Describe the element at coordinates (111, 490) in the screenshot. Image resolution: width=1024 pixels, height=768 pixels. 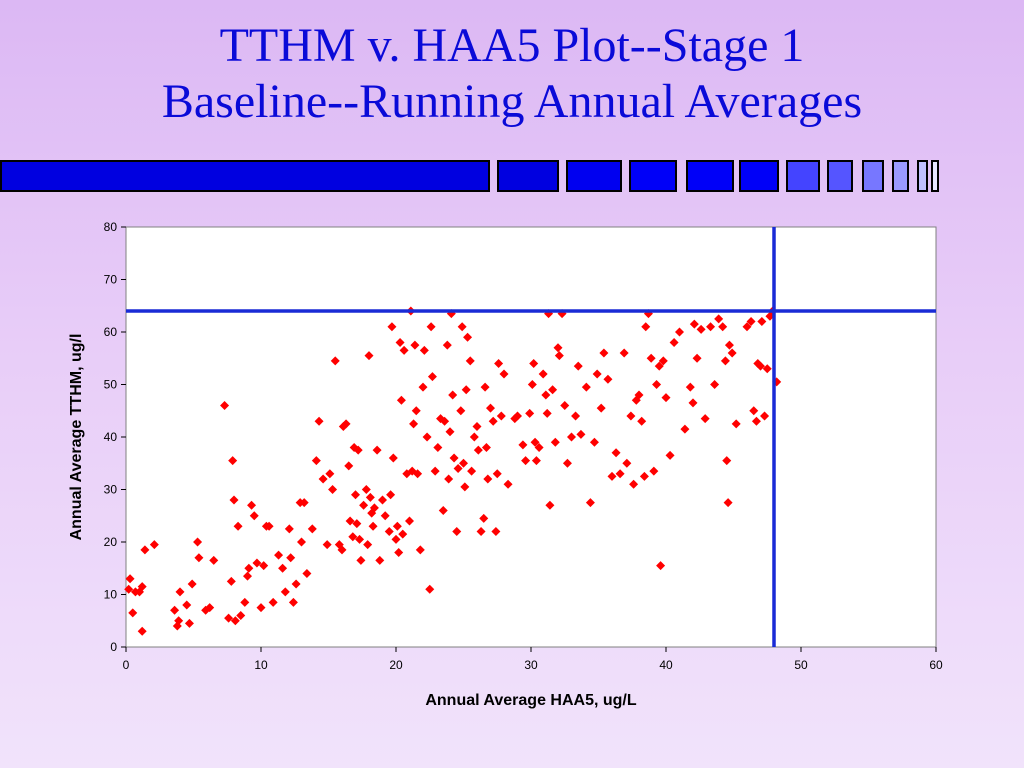
I see `y-tick-label: 30` at that location.